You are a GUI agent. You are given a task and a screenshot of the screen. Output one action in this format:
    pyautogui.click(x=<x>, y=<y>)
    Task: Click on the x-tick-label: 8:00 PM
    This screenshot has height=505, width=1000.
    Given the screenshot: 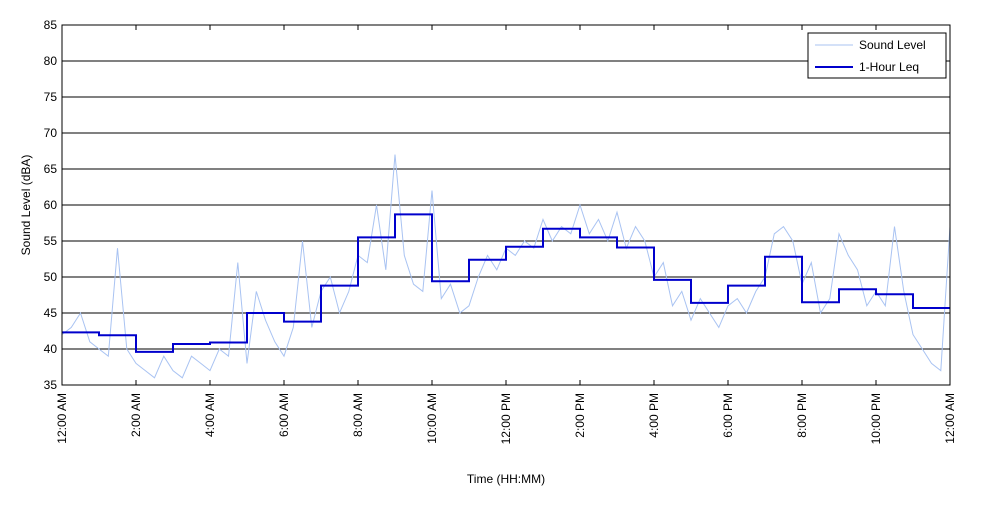 What is the action you would take?
    pyautogui.click(x=802, y=415)
    